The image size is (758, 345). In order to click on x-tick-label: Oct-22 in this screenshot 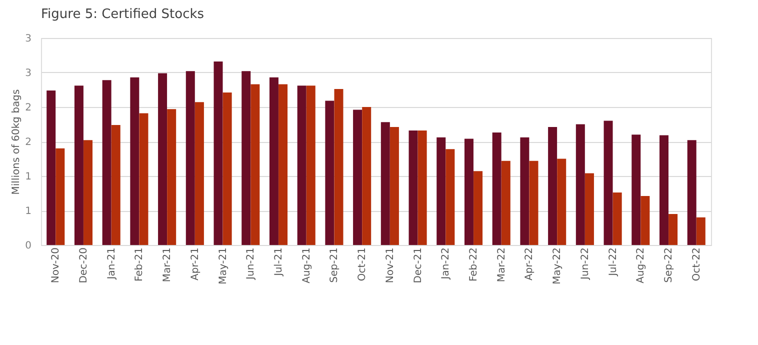, I will do `click(696, 265)`.